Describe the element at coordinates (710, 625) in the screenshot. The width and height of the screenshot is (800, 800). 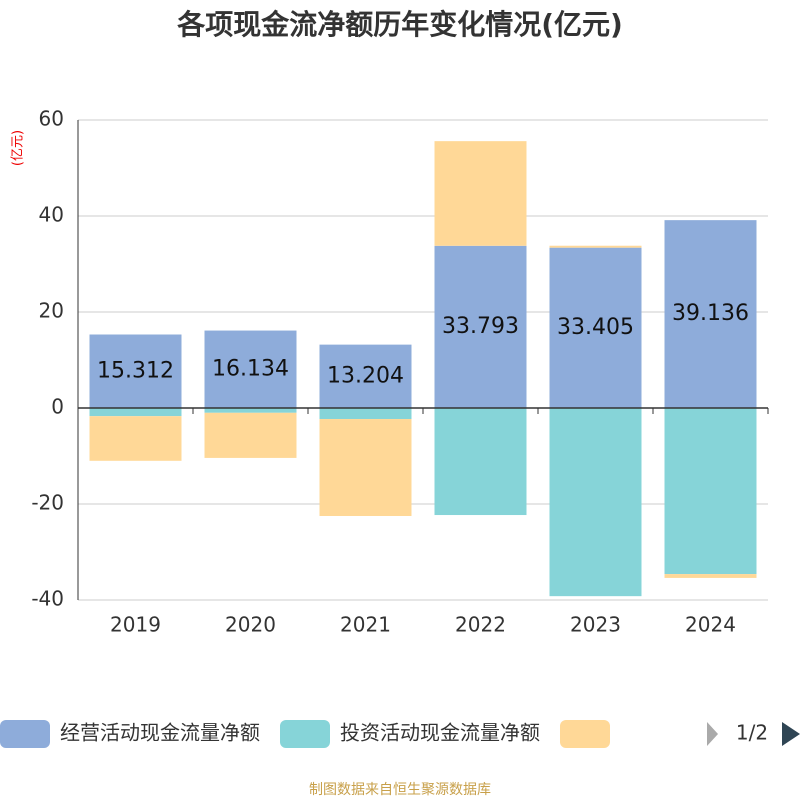
I see `x-tick-label: 2024` at that location.